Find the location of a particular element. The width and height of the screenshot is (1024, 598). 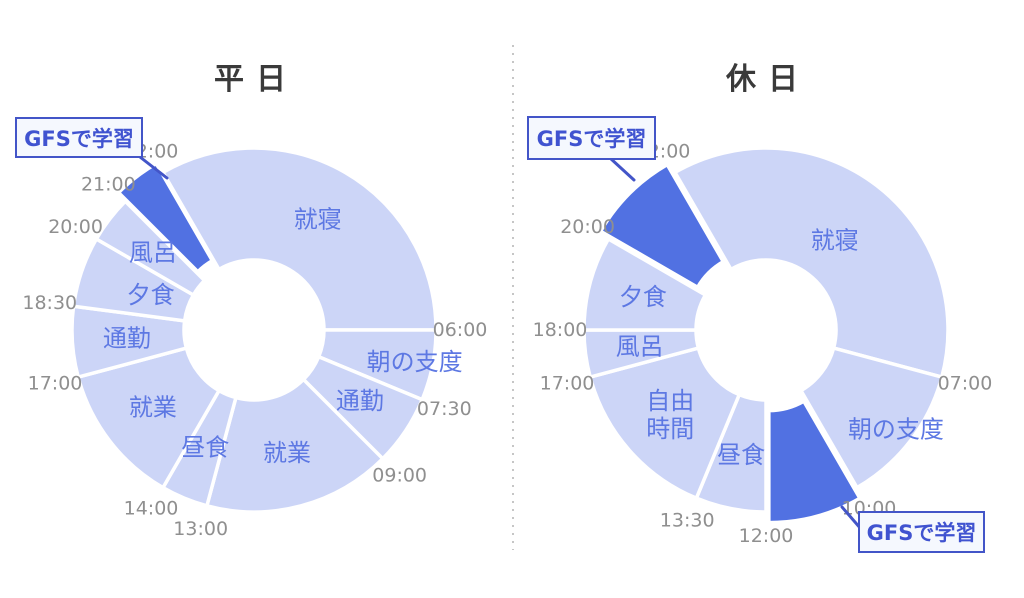

gfs-study-callout-weekday: GFSで学習 is located at coordinates (79, 137).